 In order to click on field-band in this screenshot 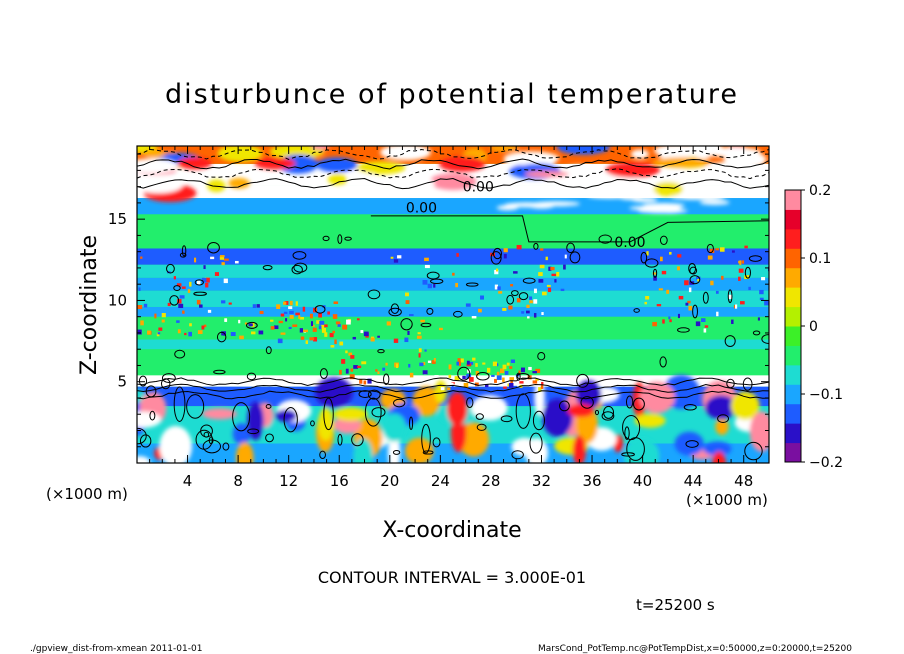, I will do `click(453, 328)`.